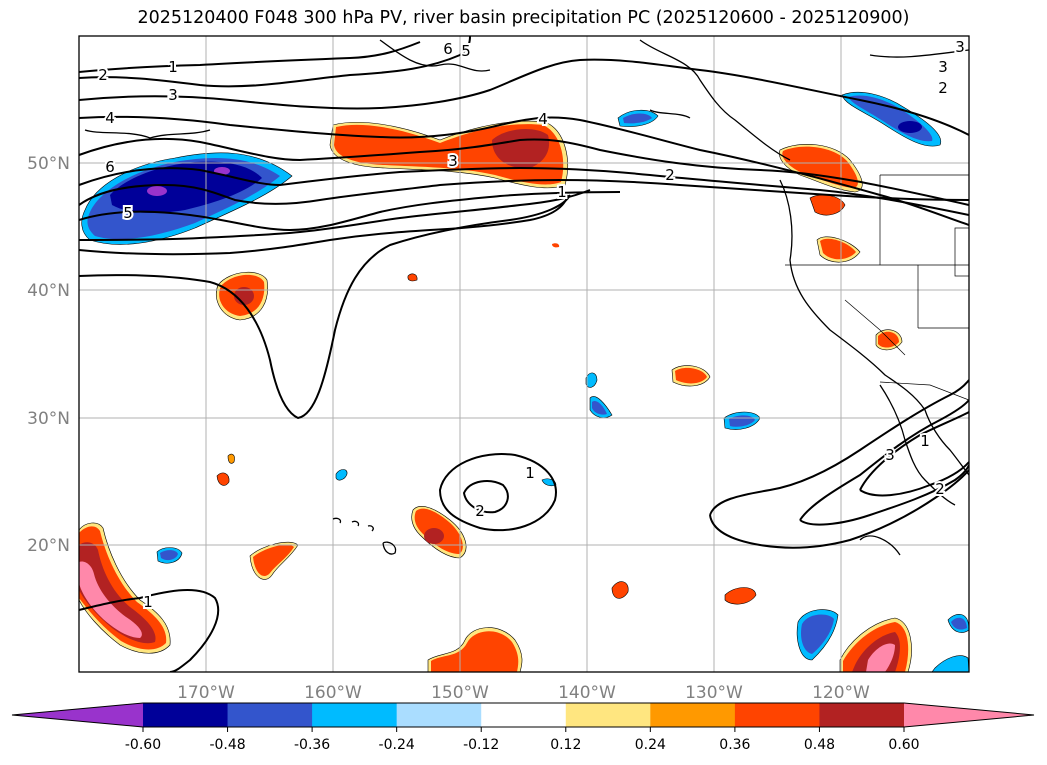 This screenshot has width=1047, height=765. Describe the element at coordinates (650, 745) in the screenshot. I see `colorbar-tick-label: 0.24` at that location.